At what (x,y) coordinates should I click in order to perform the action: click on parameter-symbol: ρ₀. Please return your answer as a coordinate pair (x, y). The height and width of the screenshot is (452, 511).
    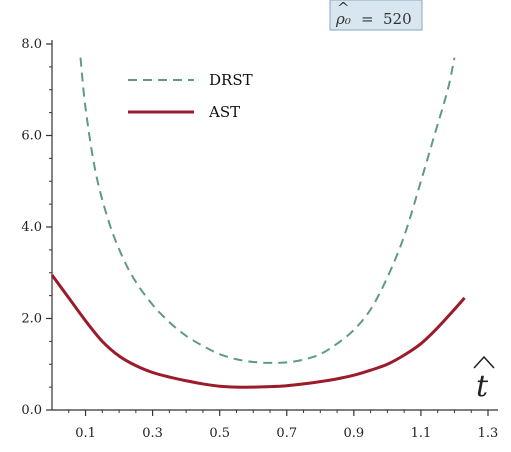
    Looking at the image, I should click on (343, 19).